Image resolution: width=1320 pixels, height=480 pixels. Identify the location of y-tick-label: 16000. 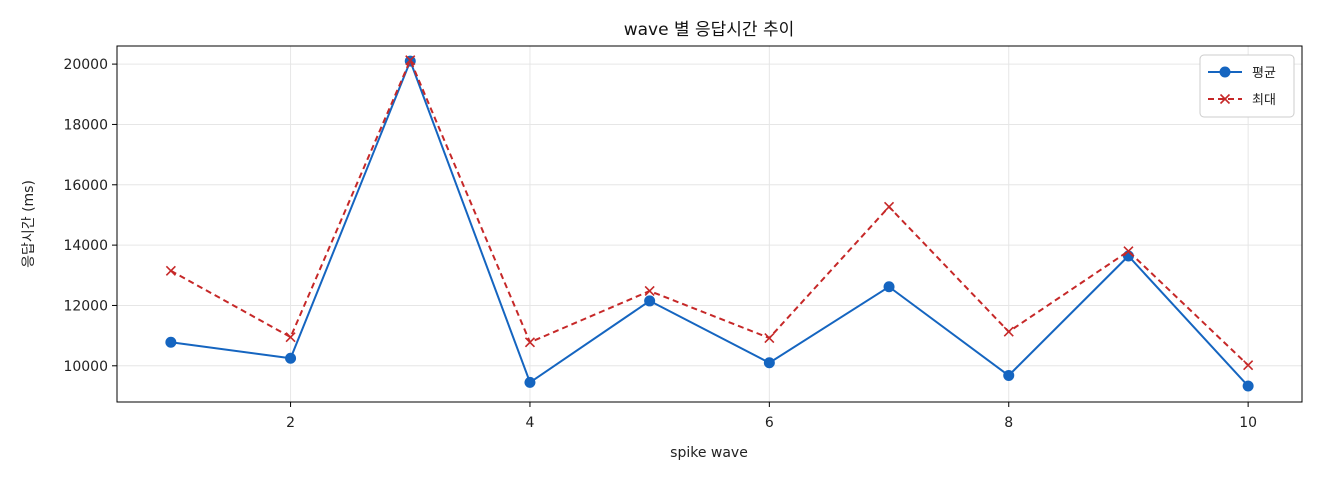
(85, 186).